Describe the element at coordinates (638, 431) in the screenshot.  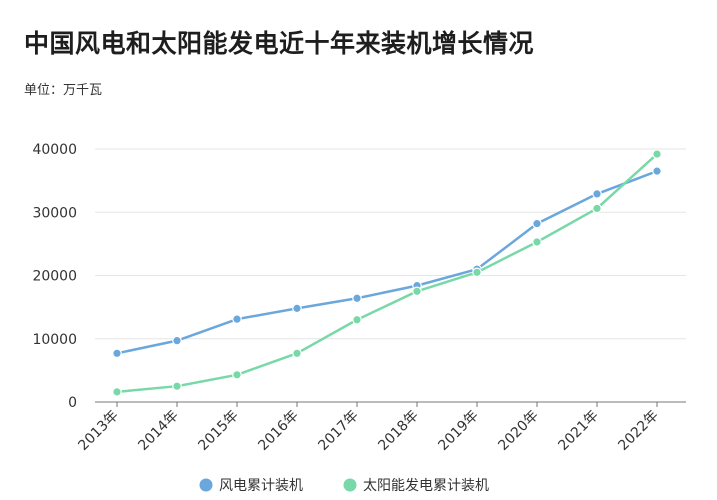
I see `x-tick-label: 2022年` at that location.